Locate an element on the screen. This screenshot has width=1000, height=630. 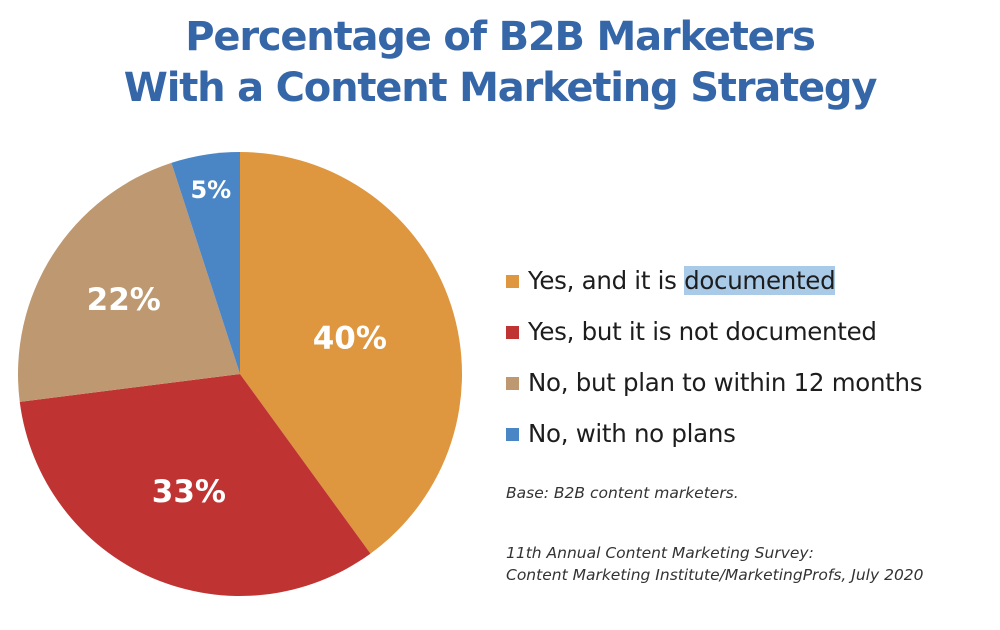
slice-value-label: 33% is located at coordinates (189, 492).